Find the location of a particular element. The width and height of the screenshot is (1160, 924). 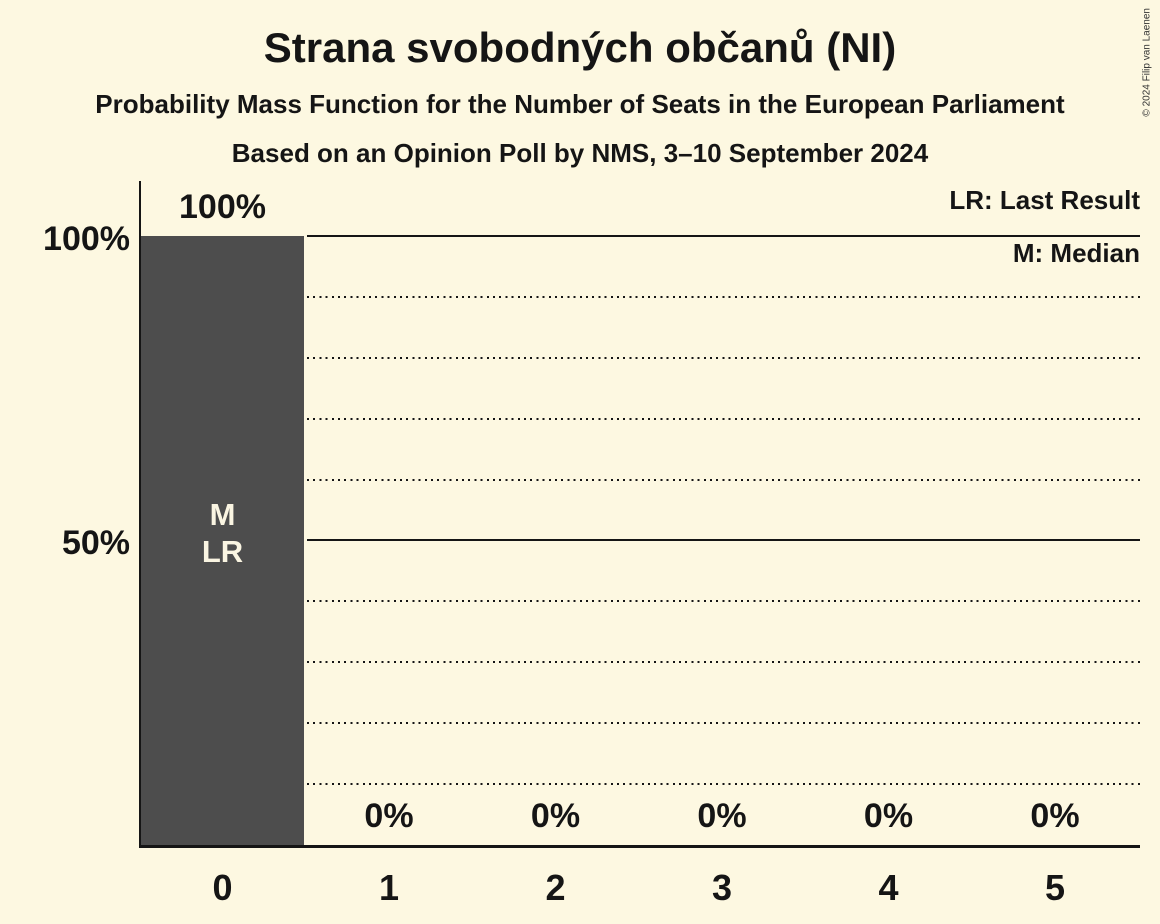

x-tick-label-4: 4 is located at coordinates (888, 887).